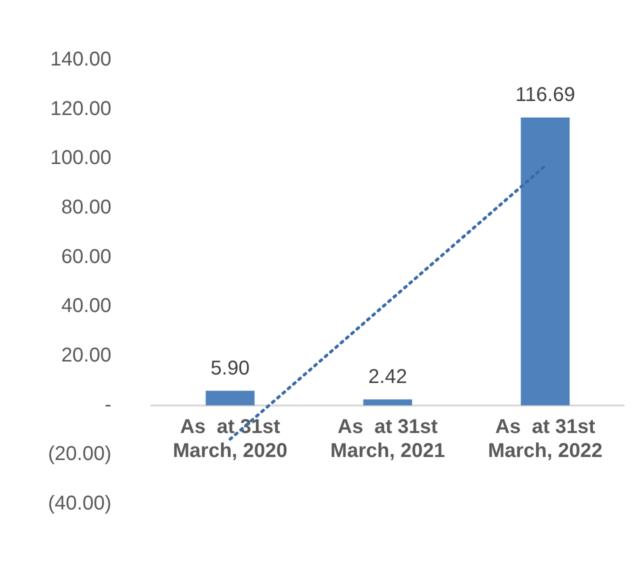 The image size is (634, 564). Describe the element at coordinates (230, 368) in the screenshot. I see `data-label: 5.90` at that location.